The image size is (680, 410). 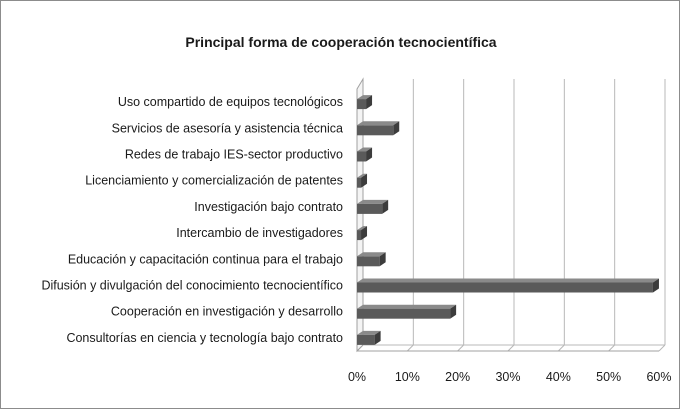 I want to click on x-tick-label: 50%, so click(x=608, y=377).